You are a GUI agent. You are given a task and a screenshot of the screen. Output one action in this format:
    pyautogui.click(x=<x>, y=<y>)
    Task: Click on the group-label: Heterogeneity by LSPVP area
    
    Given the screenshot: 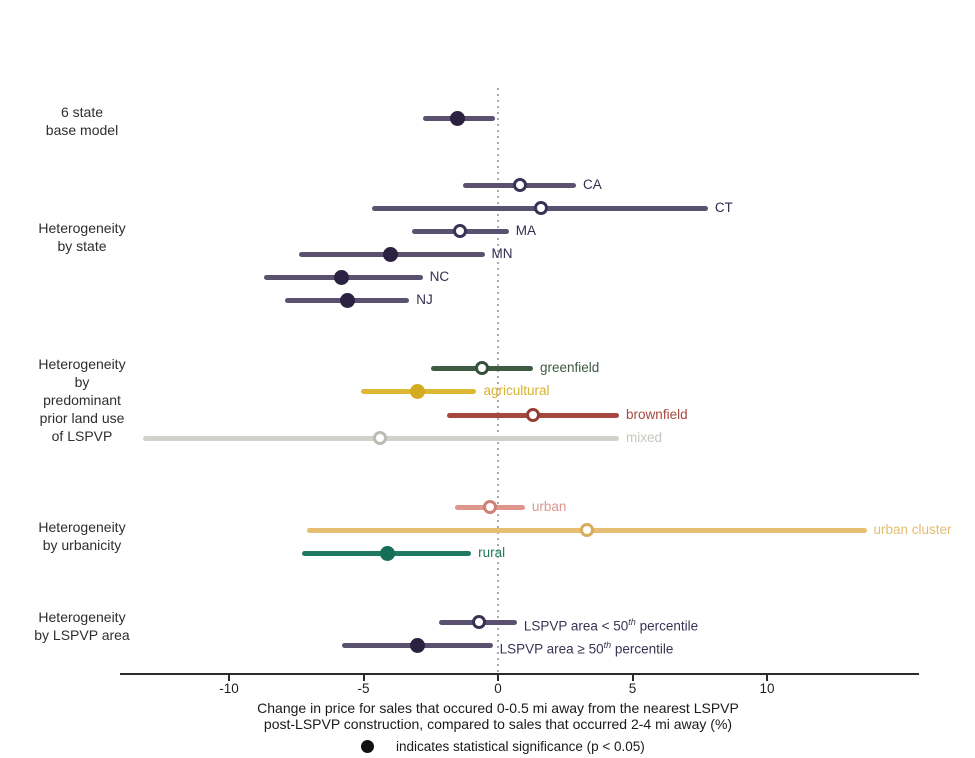 What is the action you would take?
    pyautogui.click(x=82, y=626)
    